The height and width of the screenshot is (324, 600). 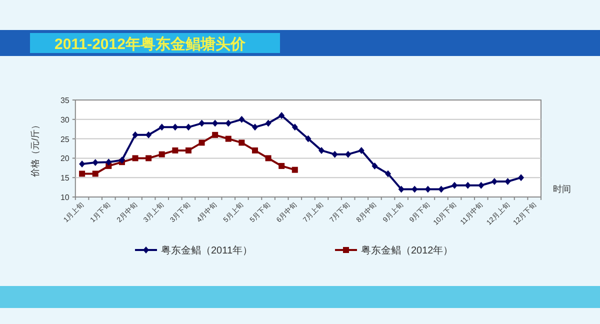 I want to click on y-tick-label: 30, so click(x=65, y=119).